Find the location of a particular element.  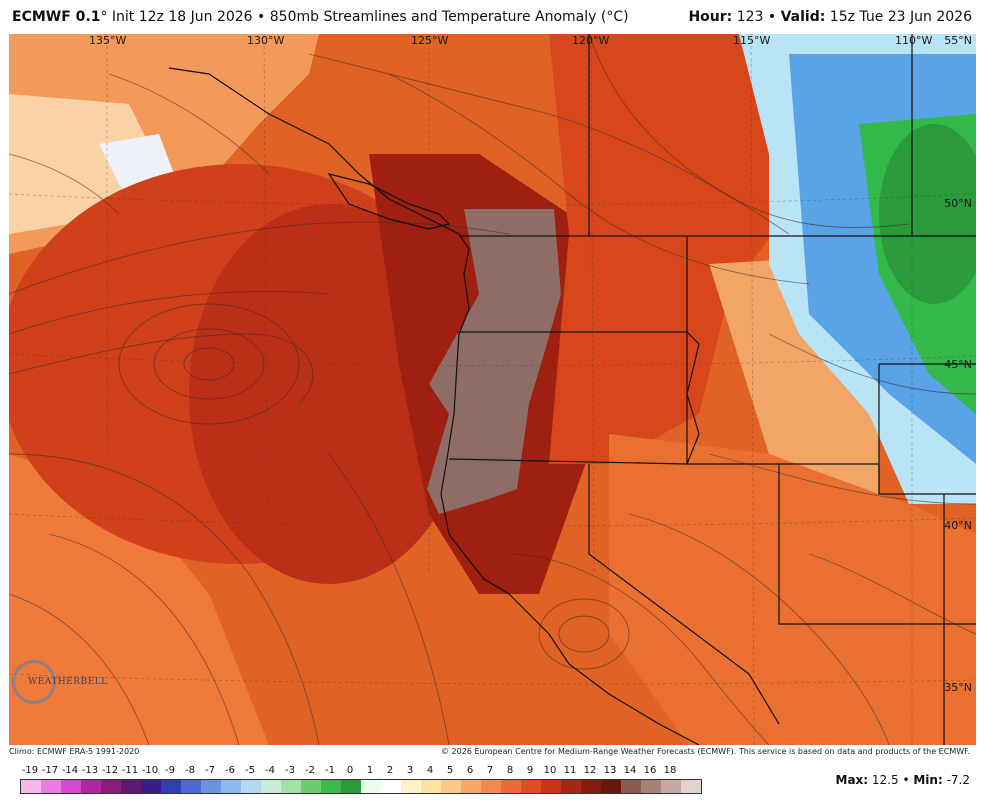

lat-label: 45°N is located at coordinates (958, 364).